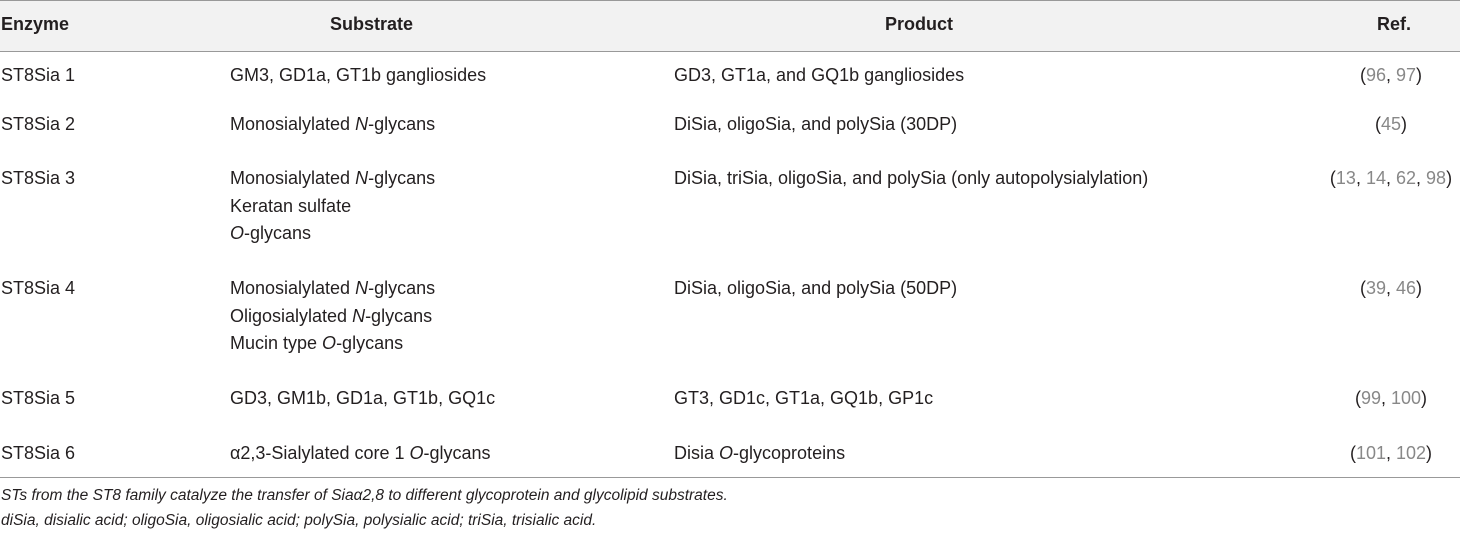 The image size is (1460, 534). Describe the element at coordinates (1345, 178) in the screenshot. I see `ref-link: 13` at that location.